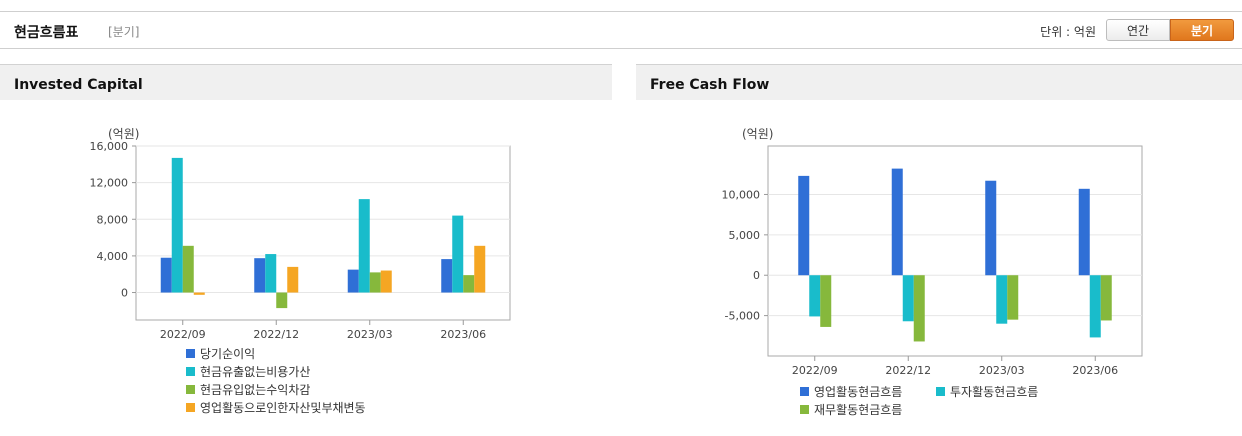 The image size is (1242, 436). I want to click on y-tick-label: 5,000, so click(745, 235).